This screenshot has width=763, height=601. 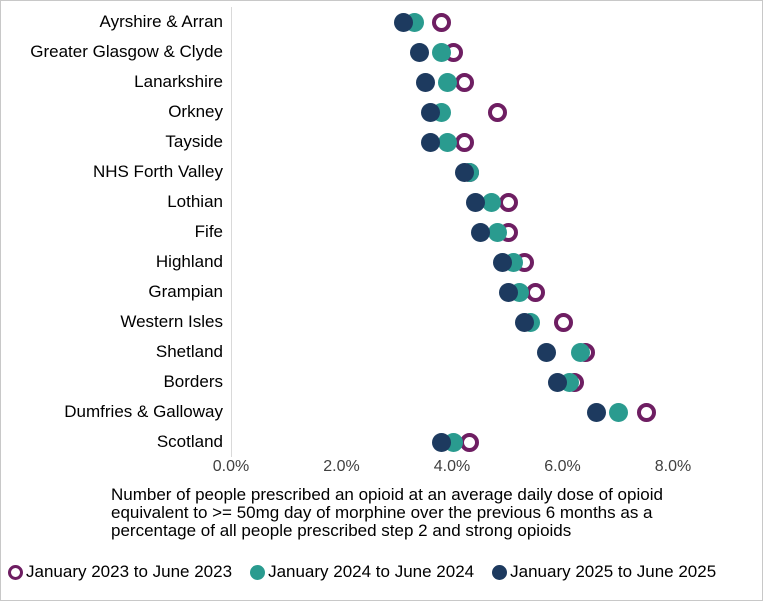 I want to click on category-label: NHS Forth Valley, so click(x=157, y=171).